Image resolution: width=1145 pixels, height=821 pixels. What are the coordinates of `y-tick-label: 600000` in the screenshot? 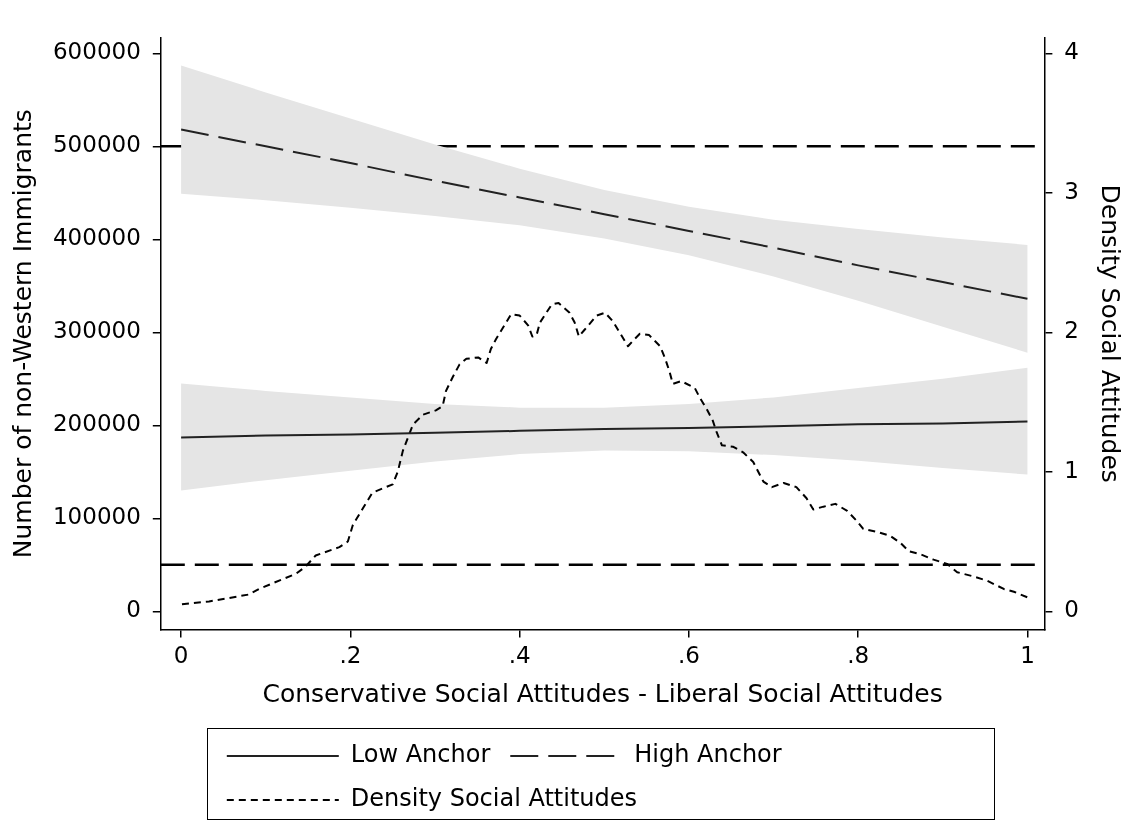 It's located at (96, 51).